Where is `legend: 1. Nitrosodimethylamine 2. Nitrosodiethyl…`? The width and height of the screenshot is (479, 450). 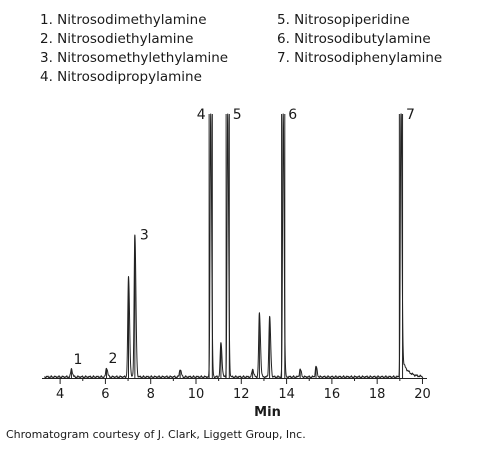
legend: 1. Nitrosodimethylamine 2. Nitrosodiethyl… is located at coordinates (241, 48).